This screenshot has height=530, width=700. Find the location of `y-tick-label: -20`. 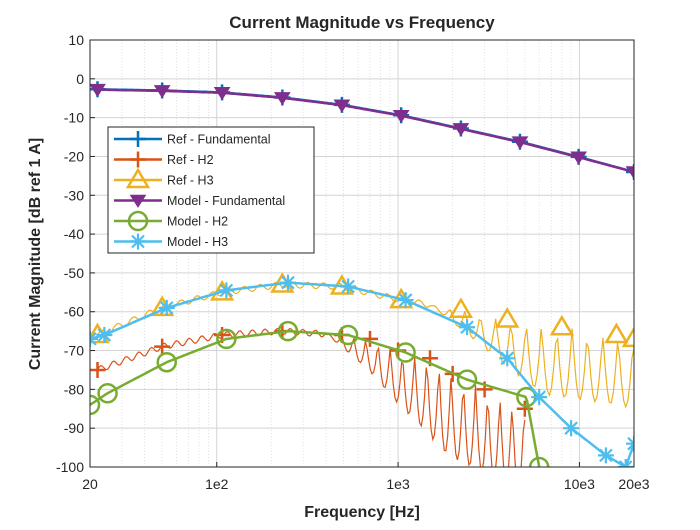

y-tick-label: -20 is located at coordinates (74, 156).